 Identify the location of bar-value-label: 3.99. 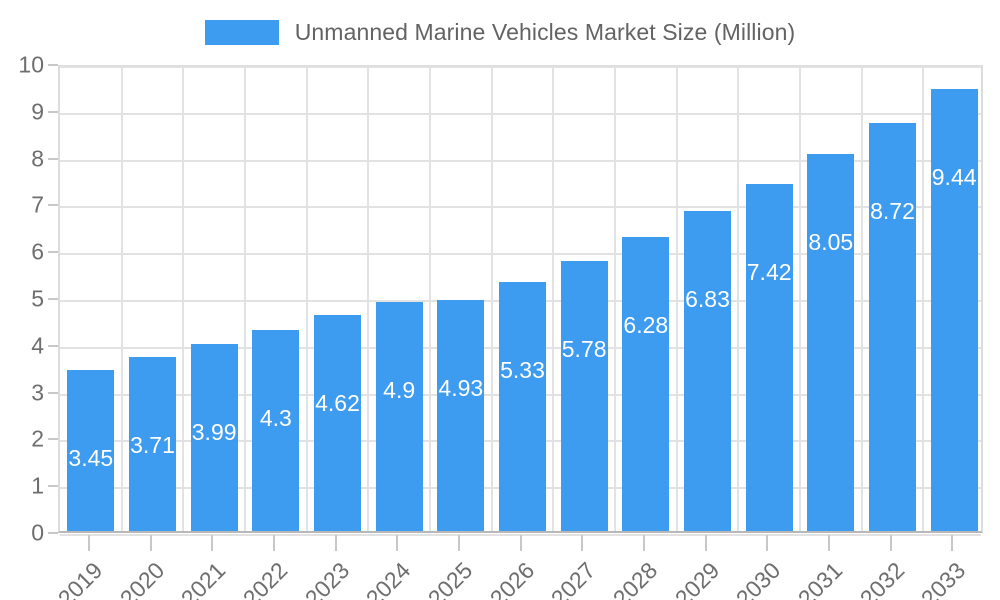
(214, 432).